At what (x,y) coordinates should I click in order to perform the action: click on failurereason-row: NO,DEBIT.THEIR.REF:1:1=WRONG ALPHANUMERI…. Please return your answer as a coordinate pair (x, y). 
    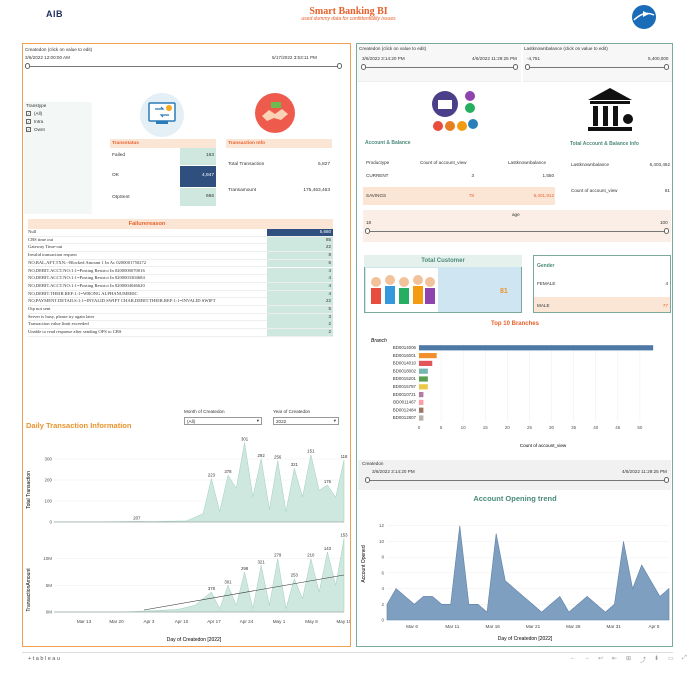
    Looking at the image, I should click on (180, 294).